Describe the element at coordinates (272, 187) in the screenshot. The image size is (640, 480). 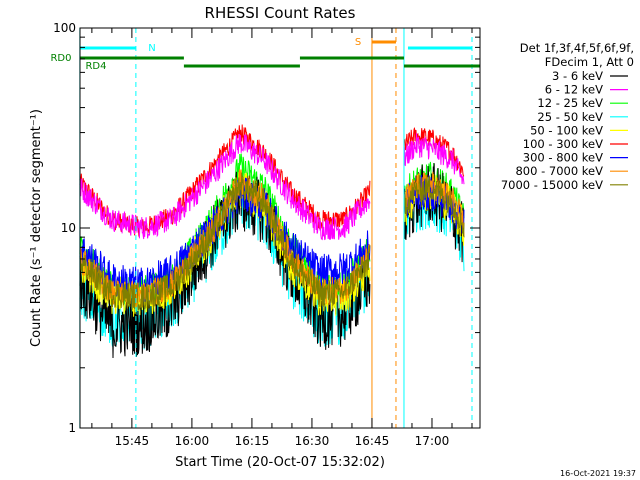
I see `series-line-6-to-12keV` at that location.